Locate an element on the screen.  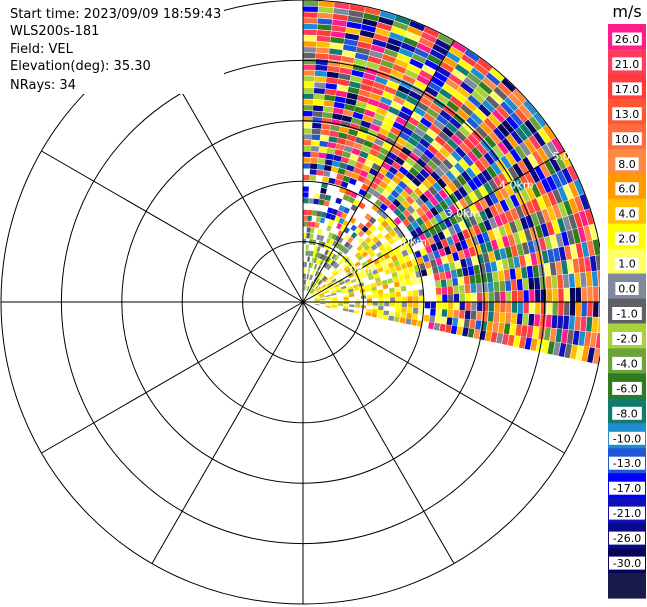
colorbar-tick-label: -1.0 is located at coordinates (626, 314).